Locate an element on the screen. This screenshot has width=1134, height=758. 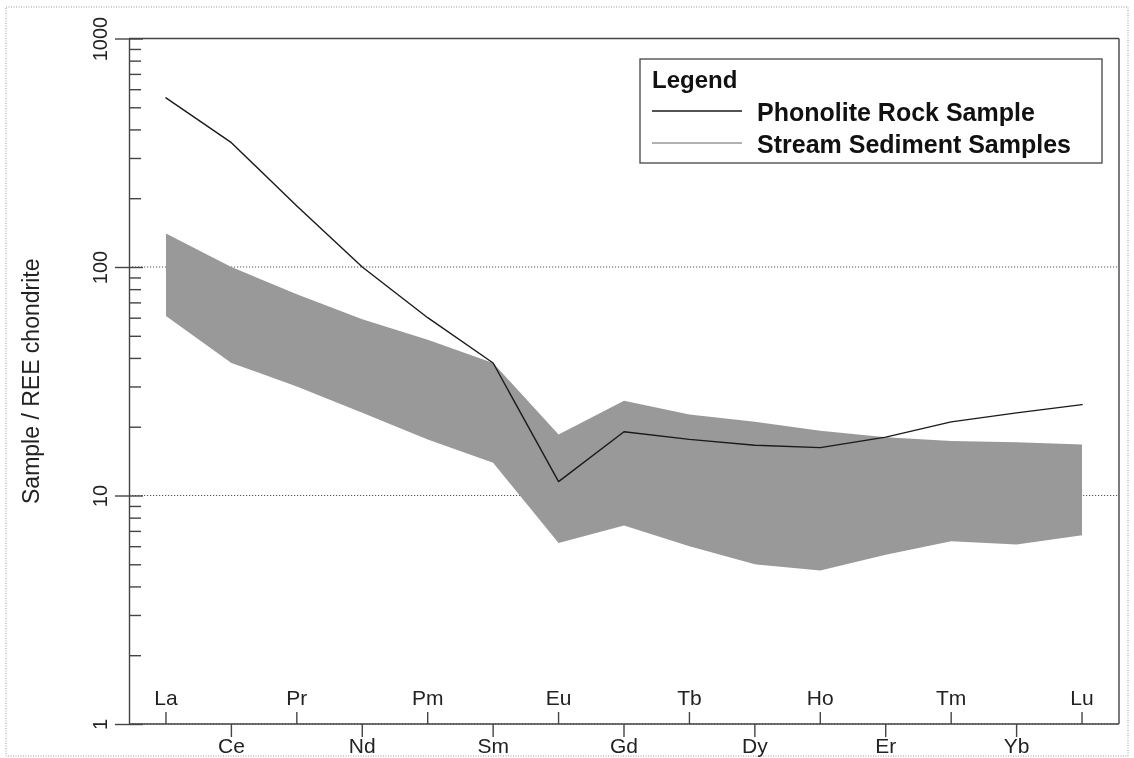
x-tick-label: Yb is located at coordinates (1016, 745).